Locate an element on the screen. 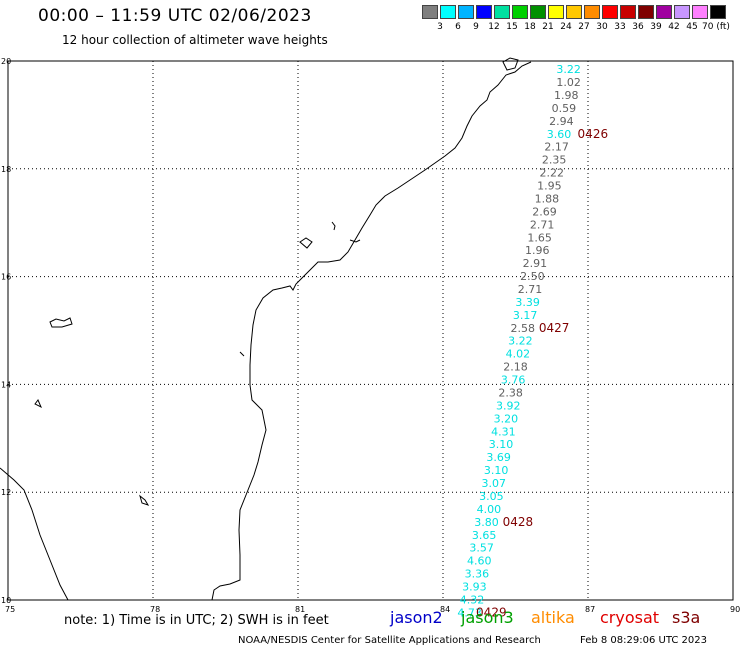  y-tick-label: 10 is located at coordinates (6, 600).